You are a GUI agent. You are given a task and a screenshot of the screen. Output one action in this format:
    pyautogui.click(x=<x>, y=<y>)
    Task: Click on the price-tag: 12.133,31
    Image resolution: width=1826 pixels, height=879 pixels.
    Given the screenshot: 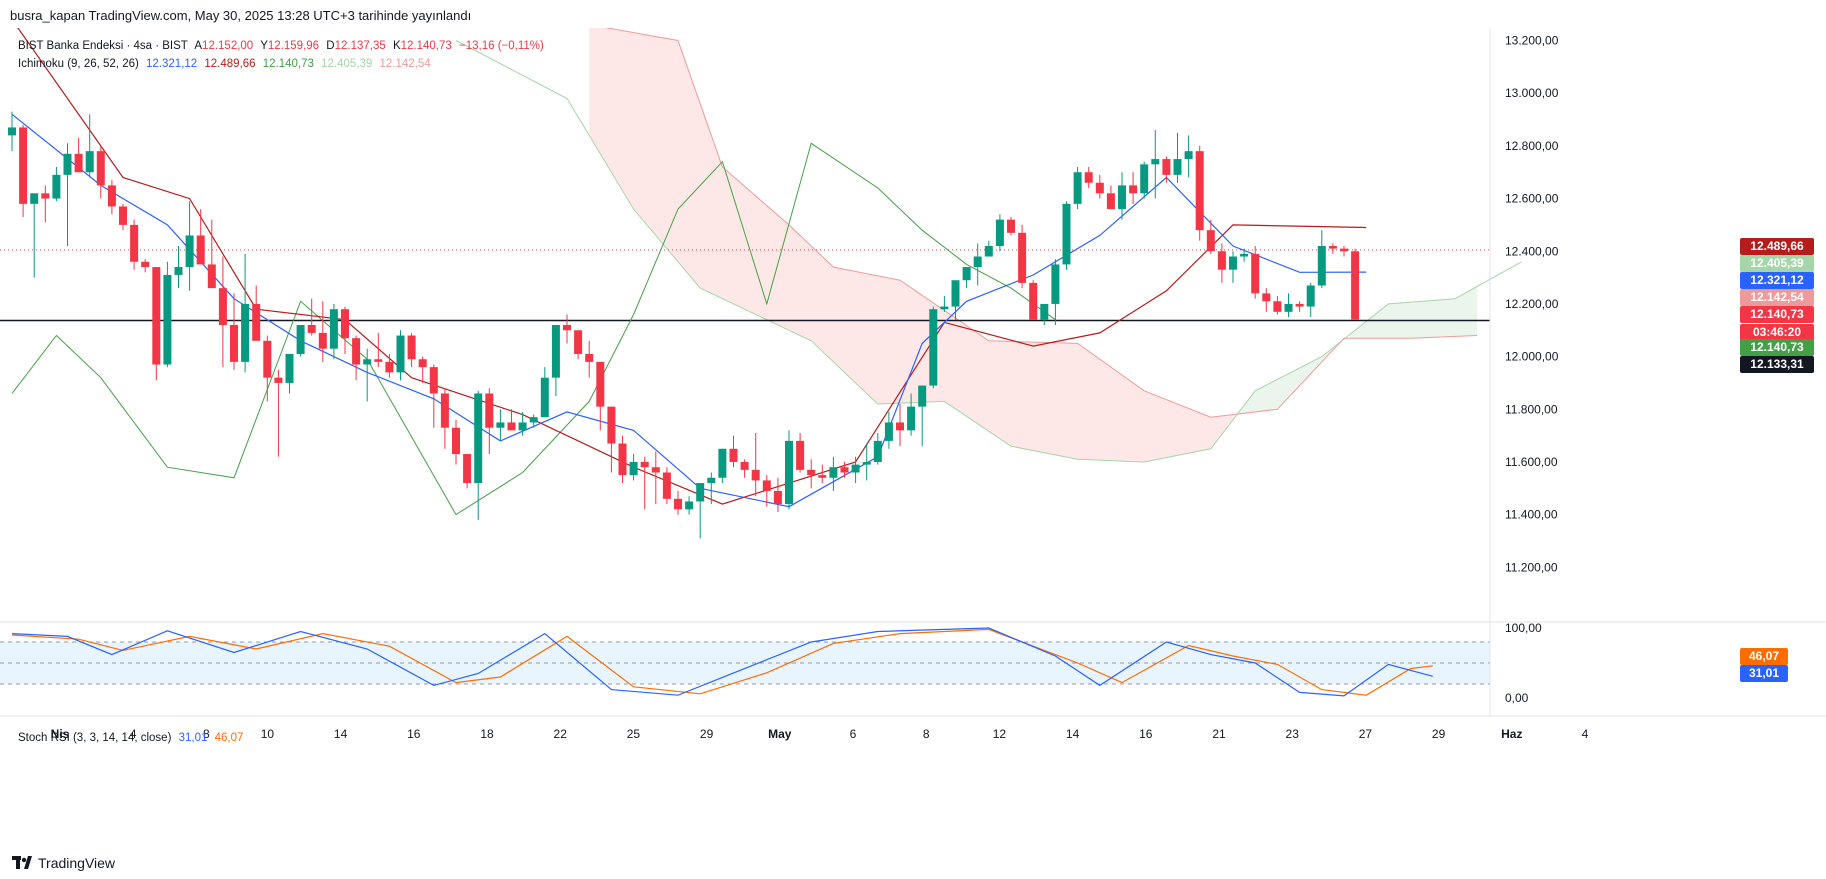 What is the action you would take?
    pyautogui.click(x=1777, y=364)
    